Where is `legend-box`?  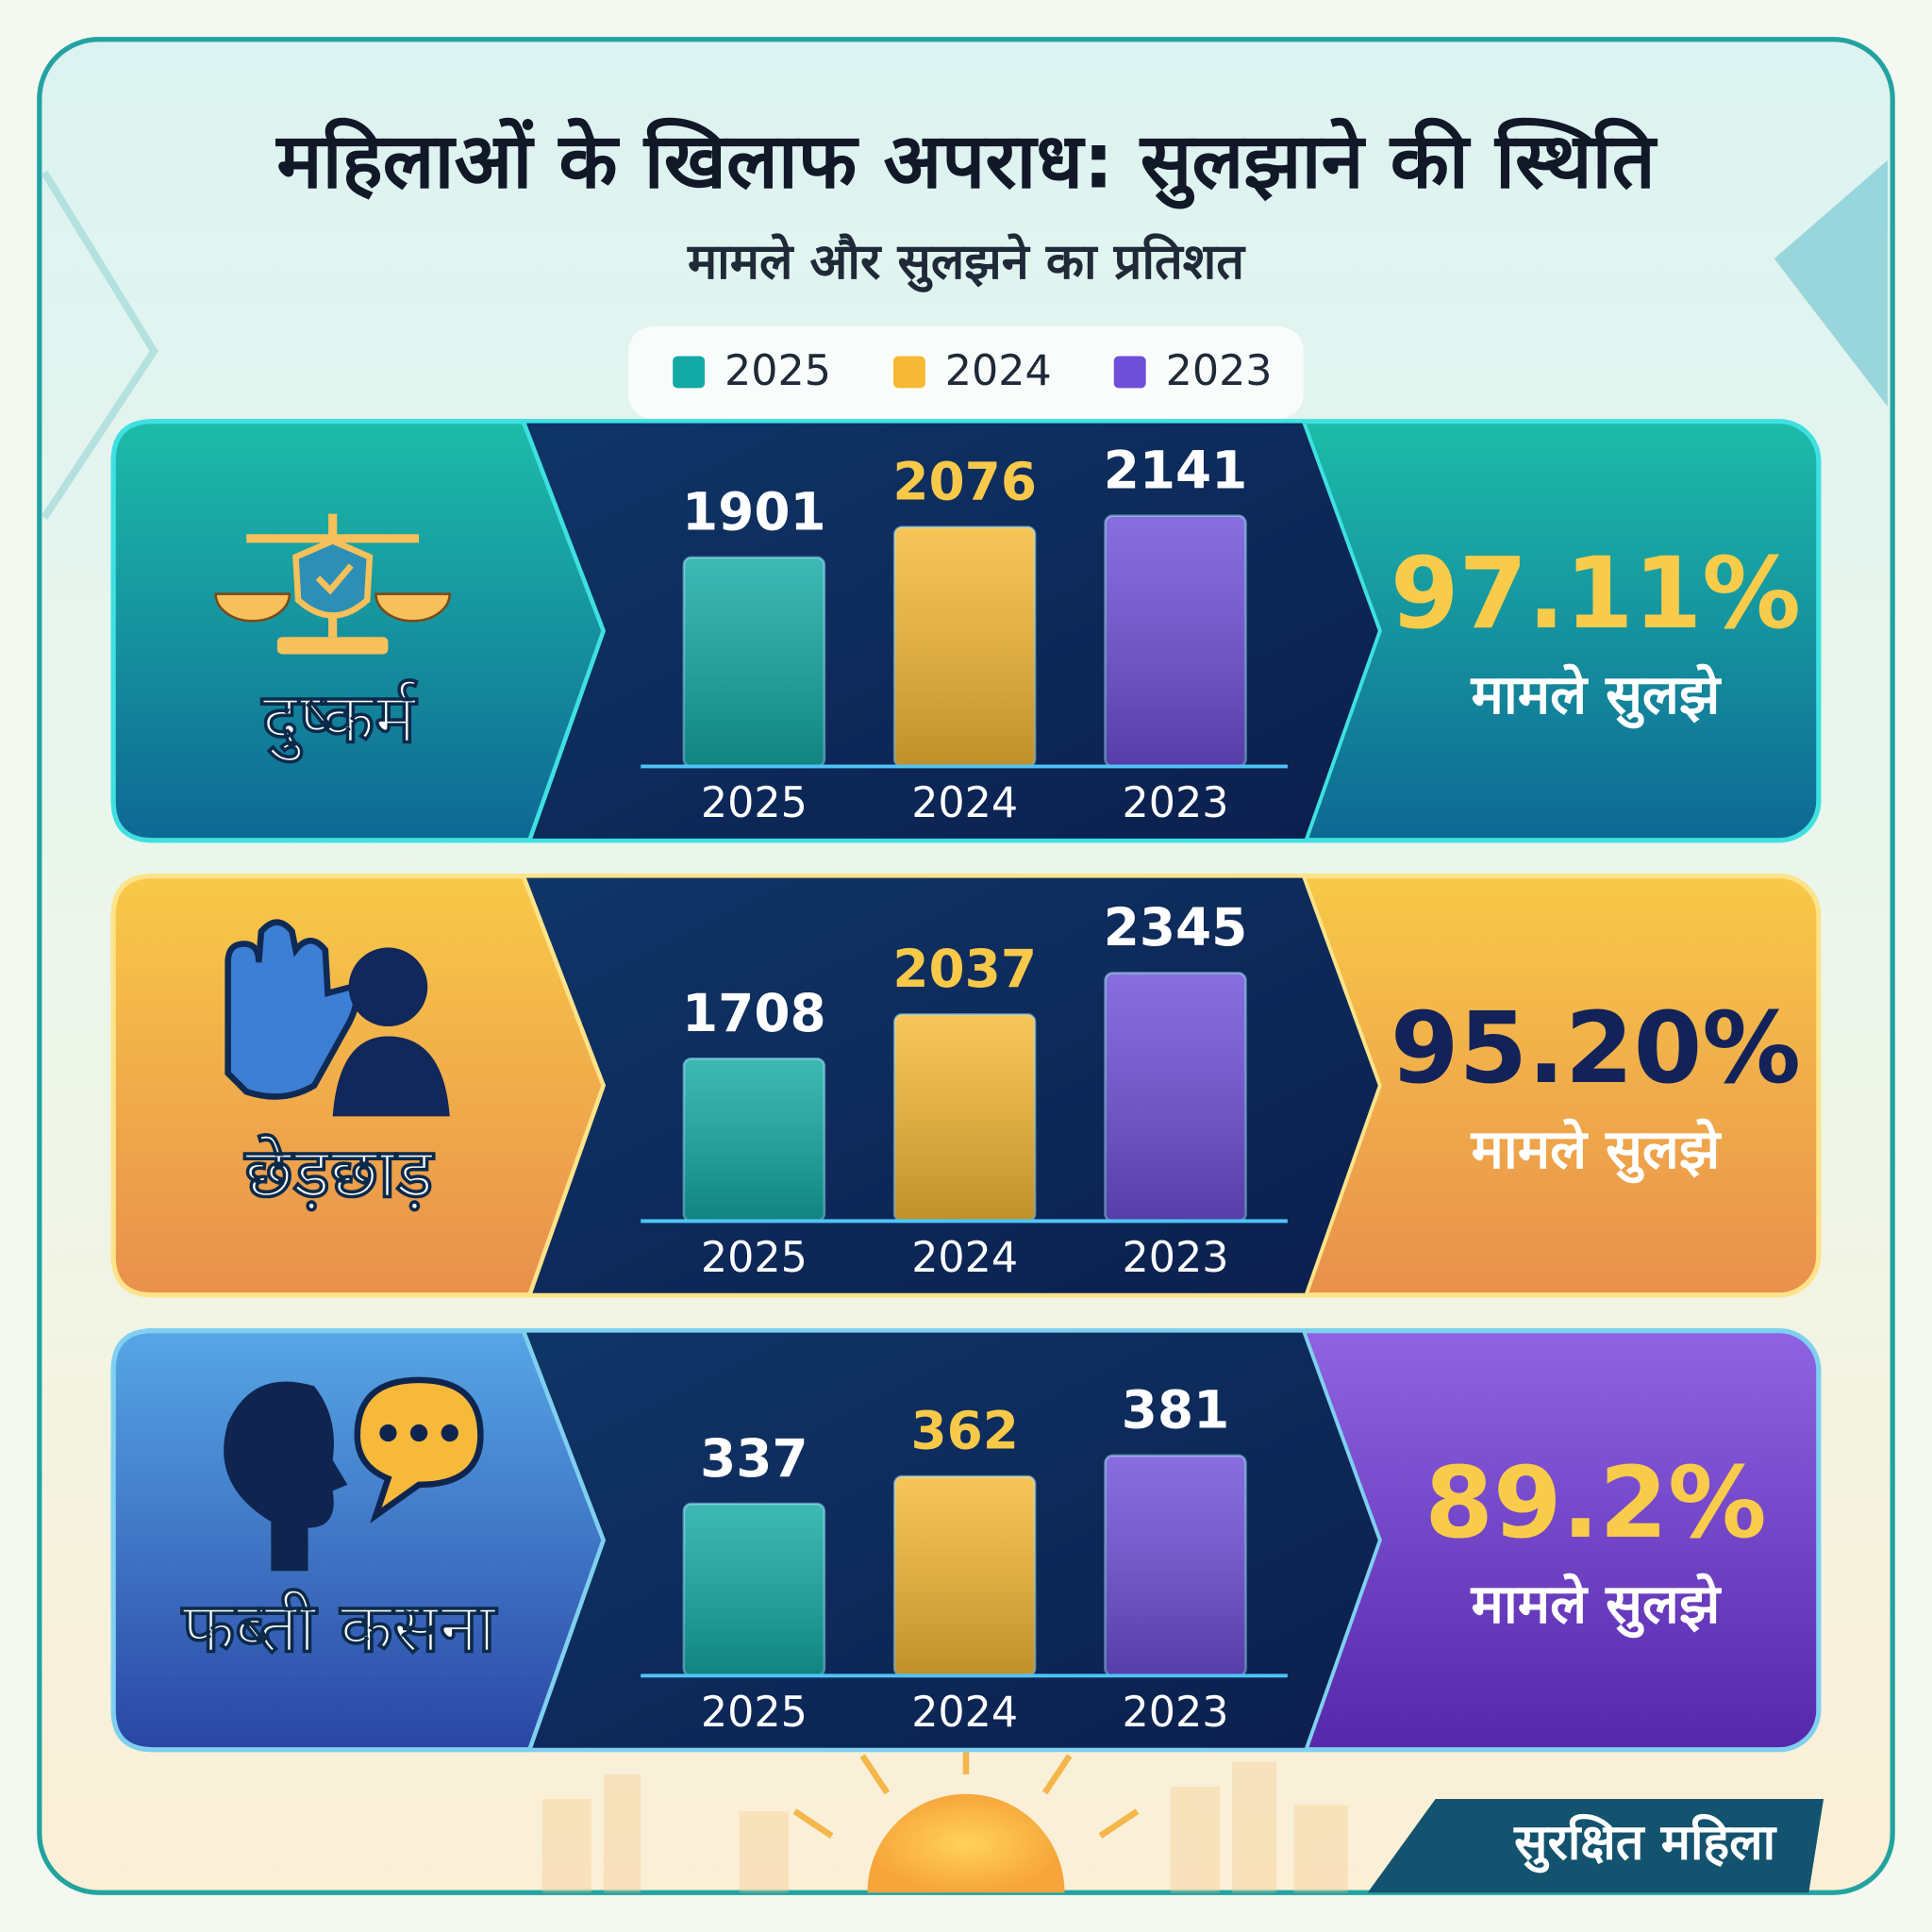
legend-box is located at coordinates (966, 373).